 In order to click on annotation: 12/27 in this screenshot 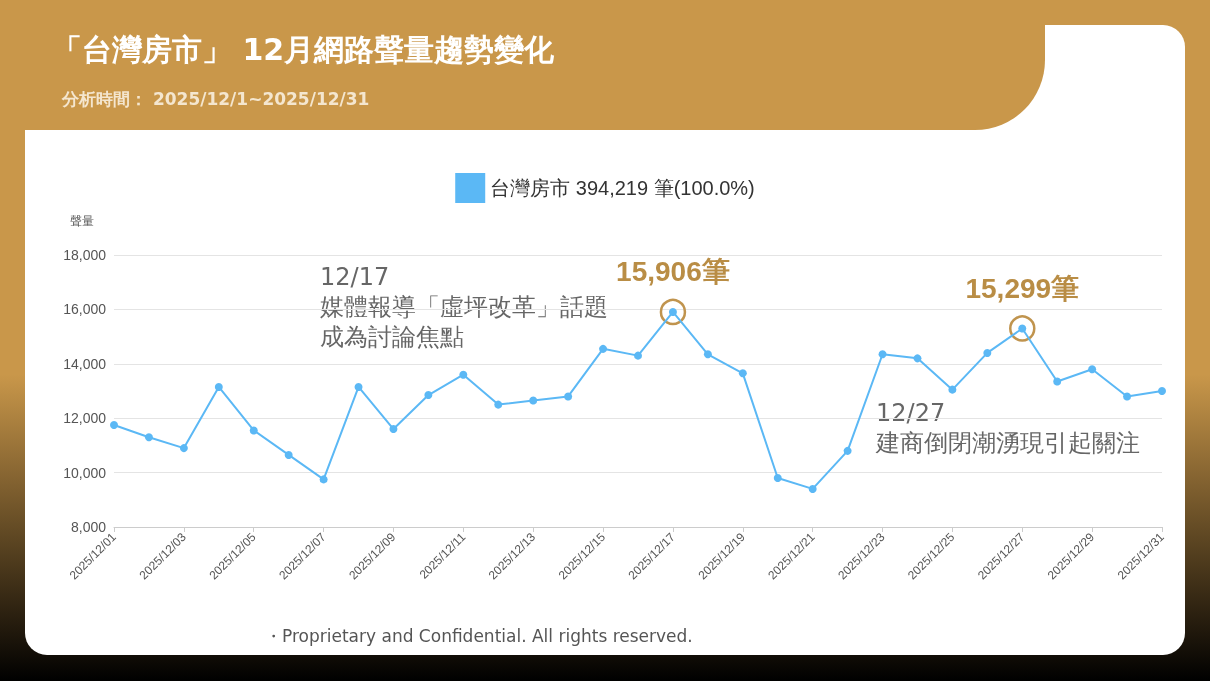, I will do `click(911, 413)`.